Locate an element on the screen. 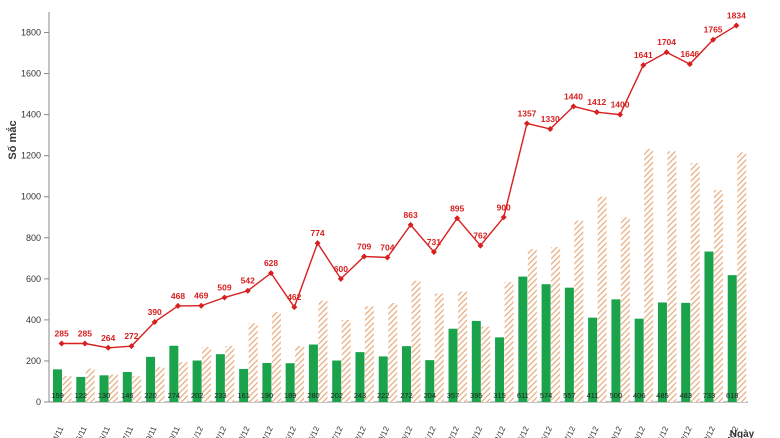 This screenshot has height=438, width=780. line-data-label: 1330 is located at coordinates (550, 119).